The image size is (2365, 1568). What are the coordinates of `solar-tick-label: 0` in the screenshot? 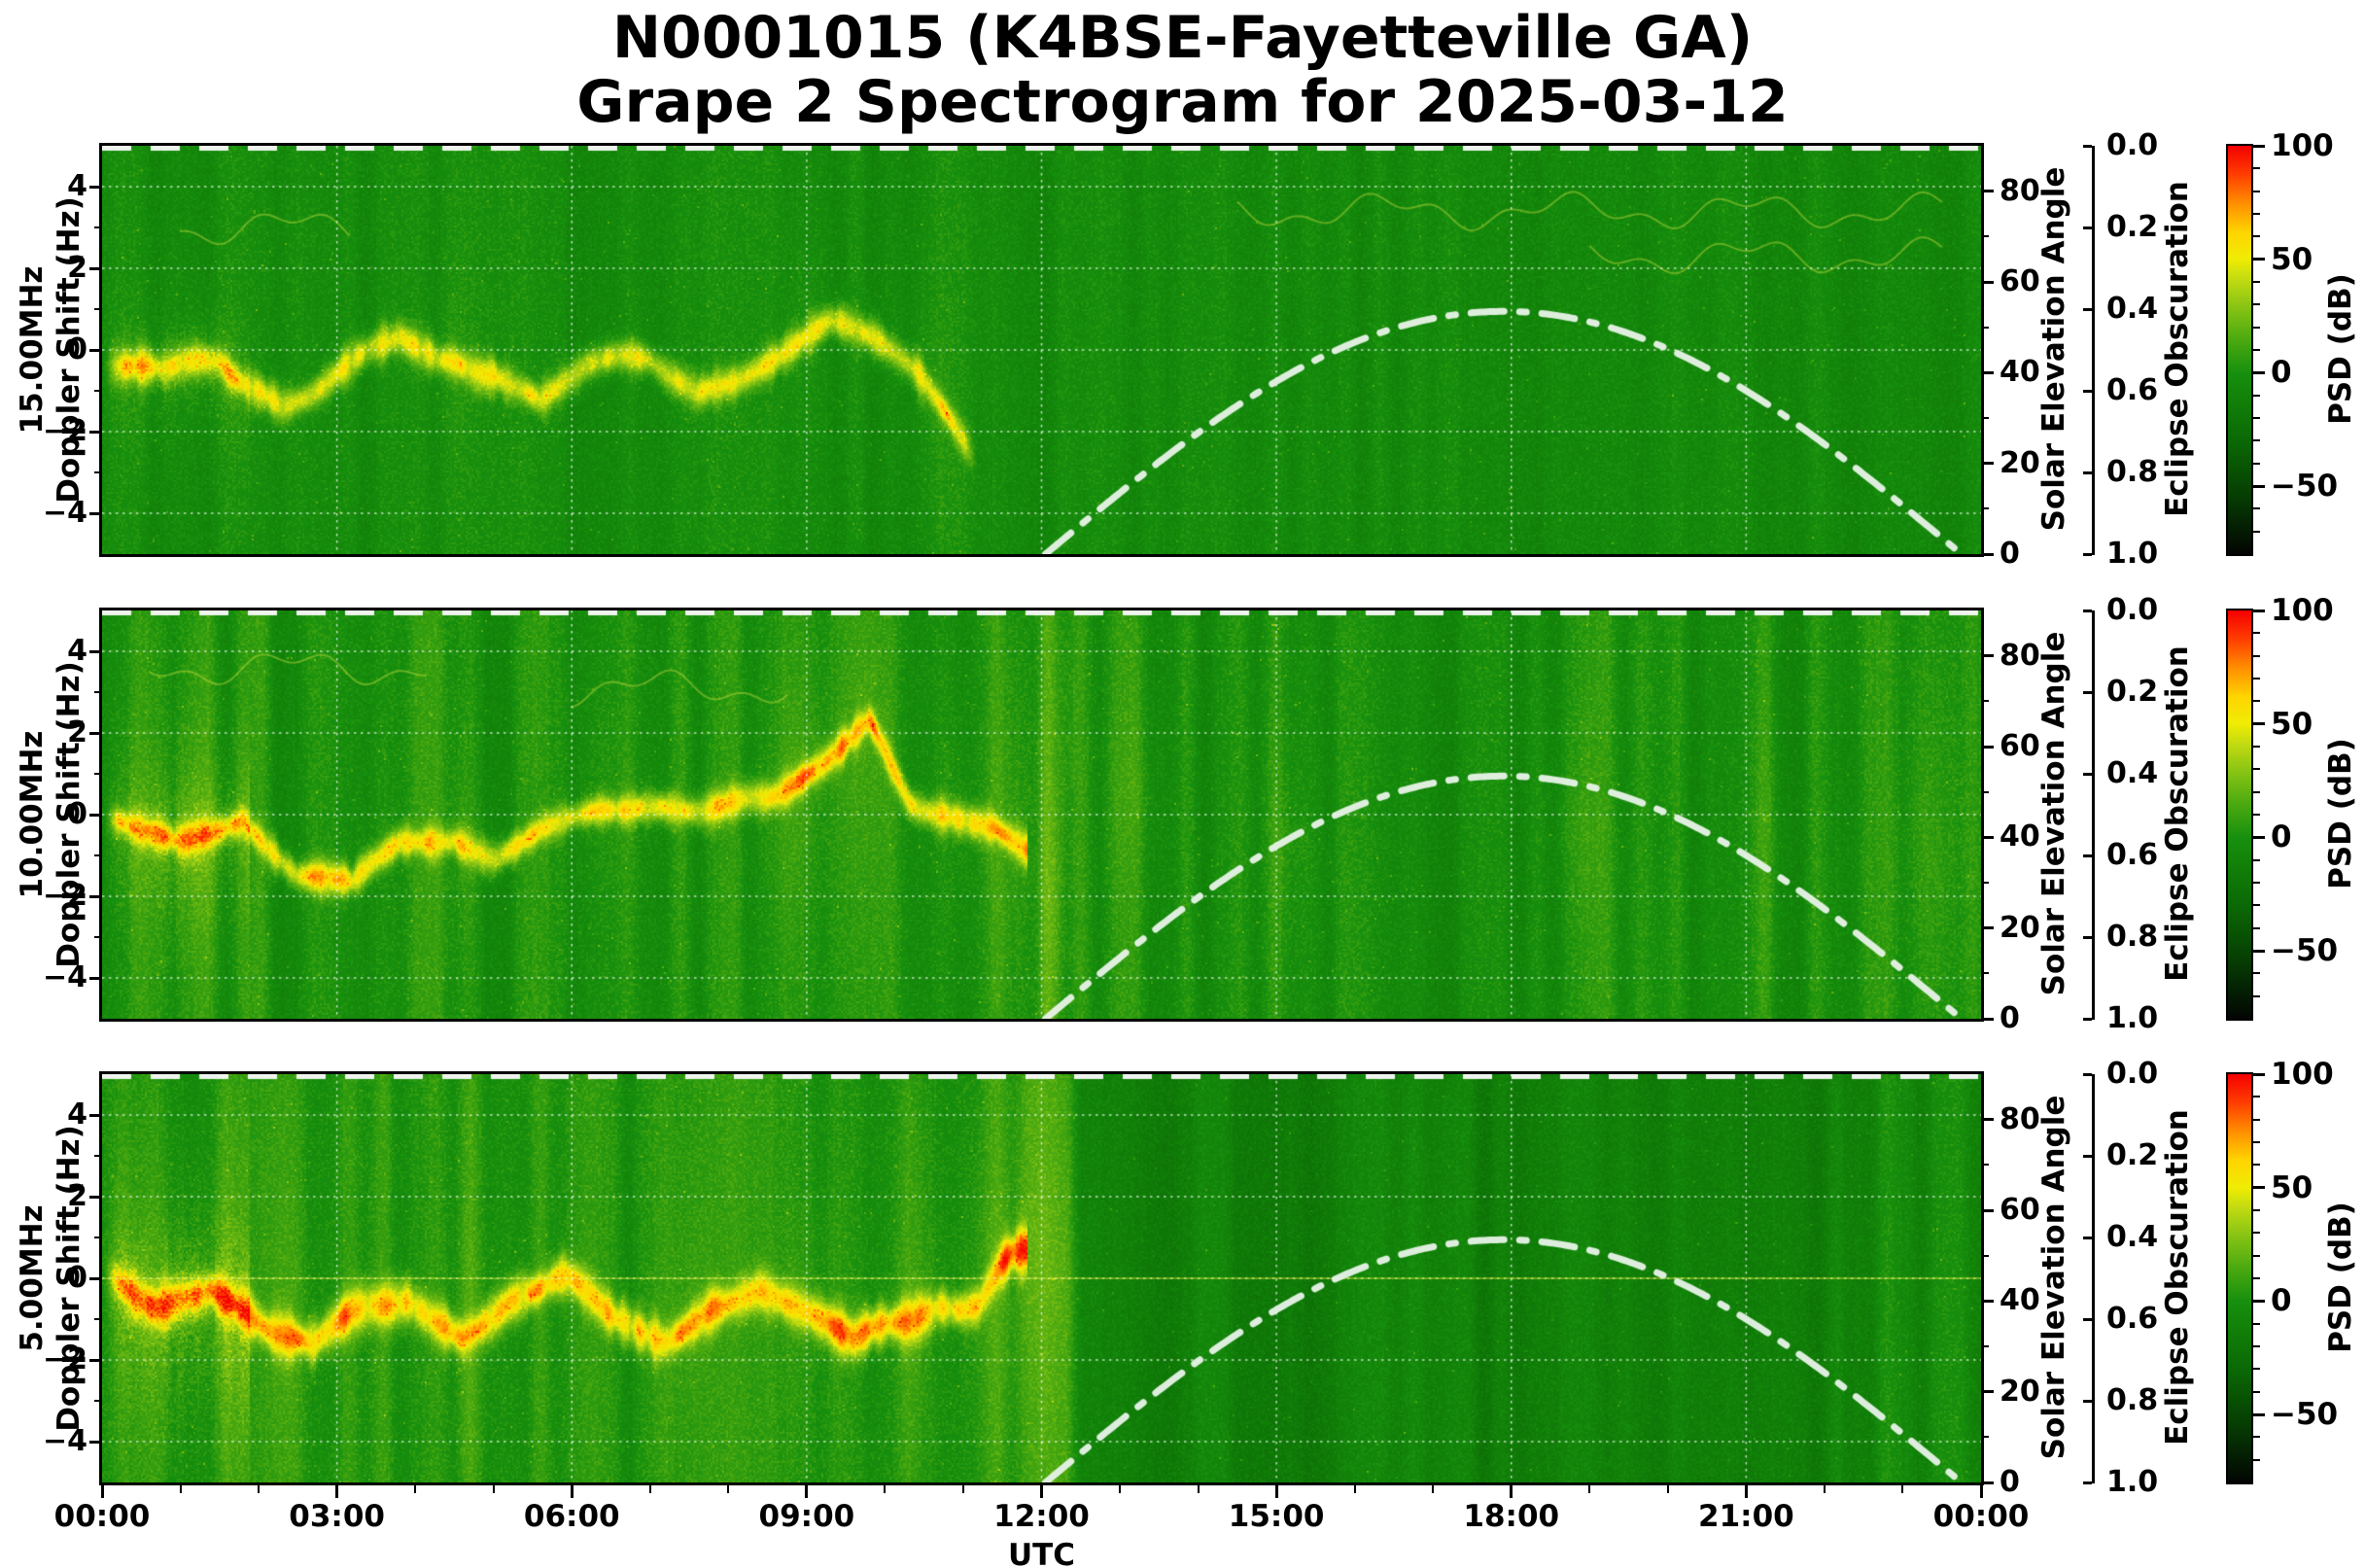 It's located at (2010, 554).